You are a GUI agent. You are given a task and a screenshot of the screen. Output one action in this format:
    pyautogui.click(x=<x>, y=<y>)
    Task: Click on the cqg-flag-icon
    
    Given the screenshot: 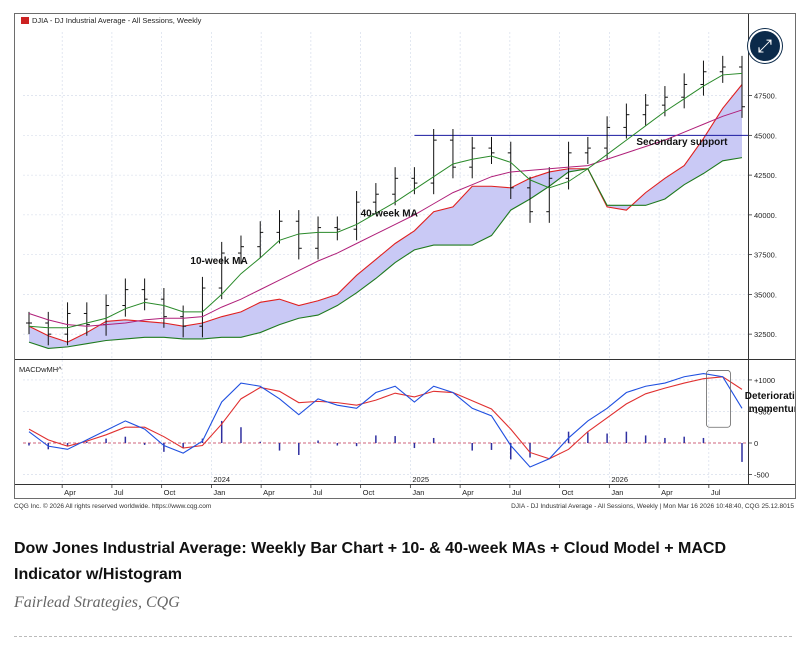 What is the action you would take?
    pyautogui.click(x=25, y=20)
    